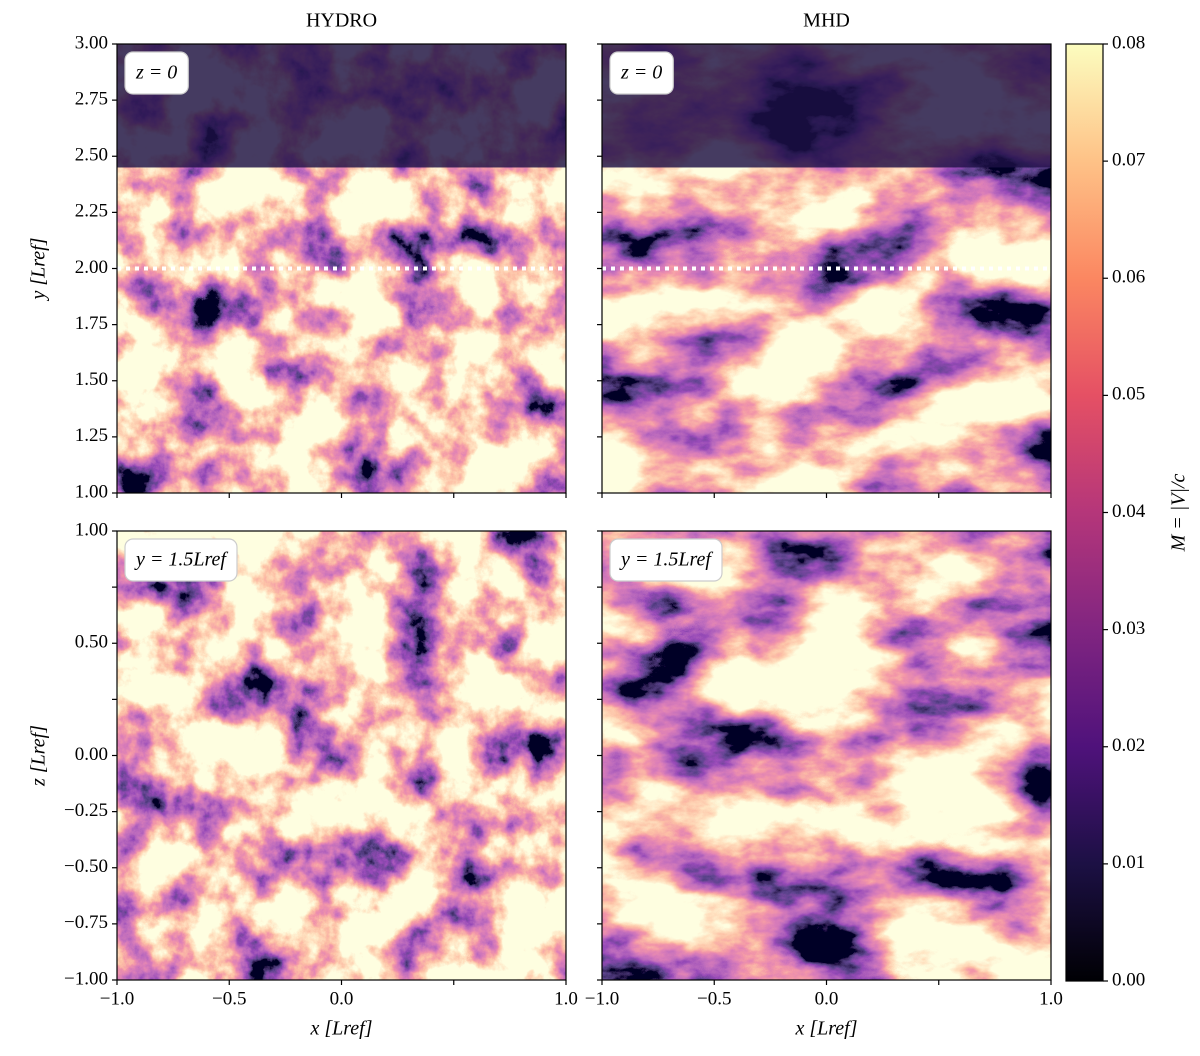 The image size is (1200, 1056). I want to click on y-tick-label: −0.25, so click(86, 810).